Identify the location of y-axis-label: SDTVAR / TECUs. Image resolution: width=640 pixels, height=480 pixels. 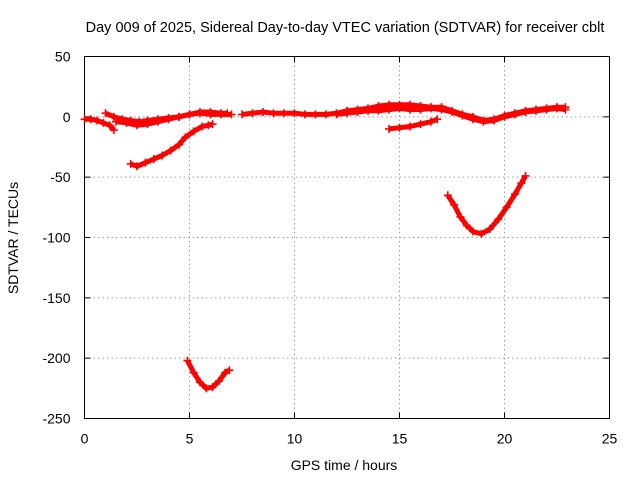
(13, 238).